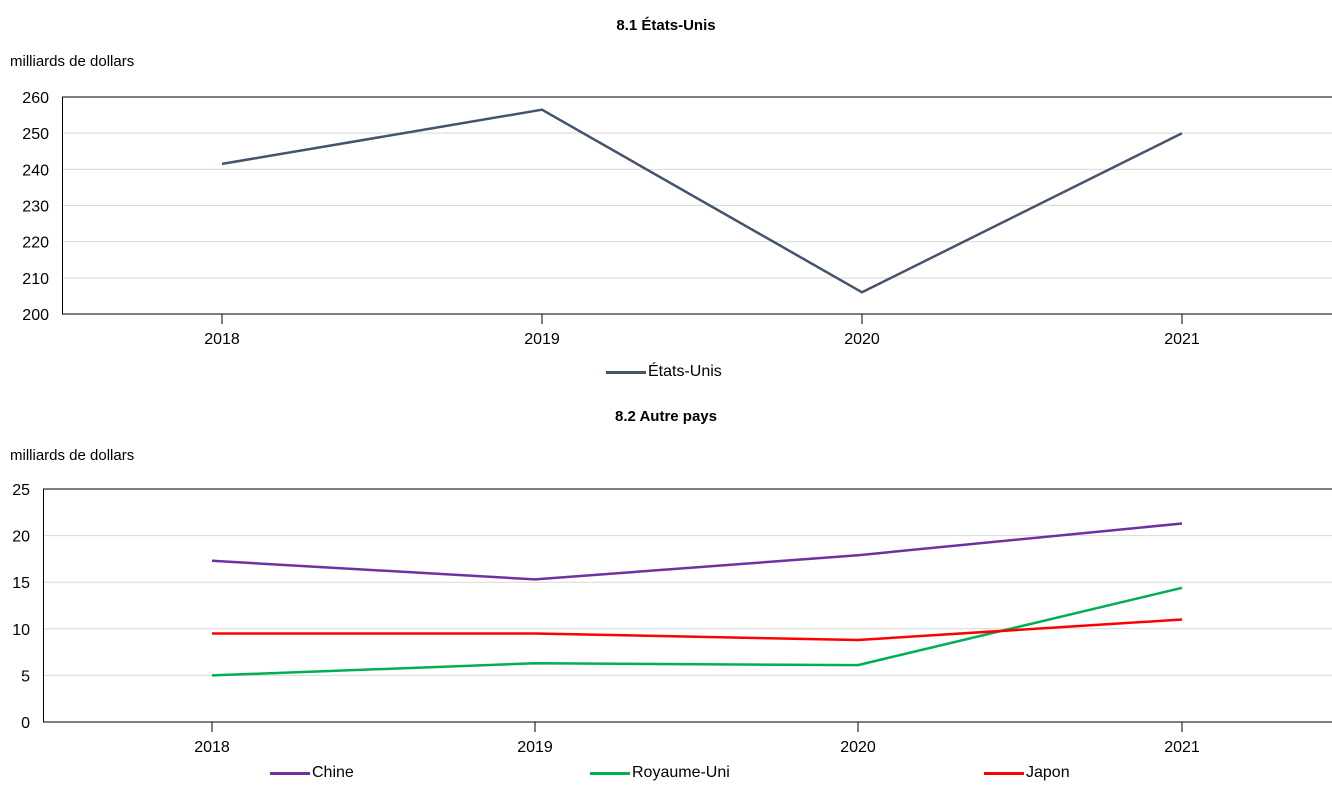  I want to click on legend-label: Chine, so click(333, 772).